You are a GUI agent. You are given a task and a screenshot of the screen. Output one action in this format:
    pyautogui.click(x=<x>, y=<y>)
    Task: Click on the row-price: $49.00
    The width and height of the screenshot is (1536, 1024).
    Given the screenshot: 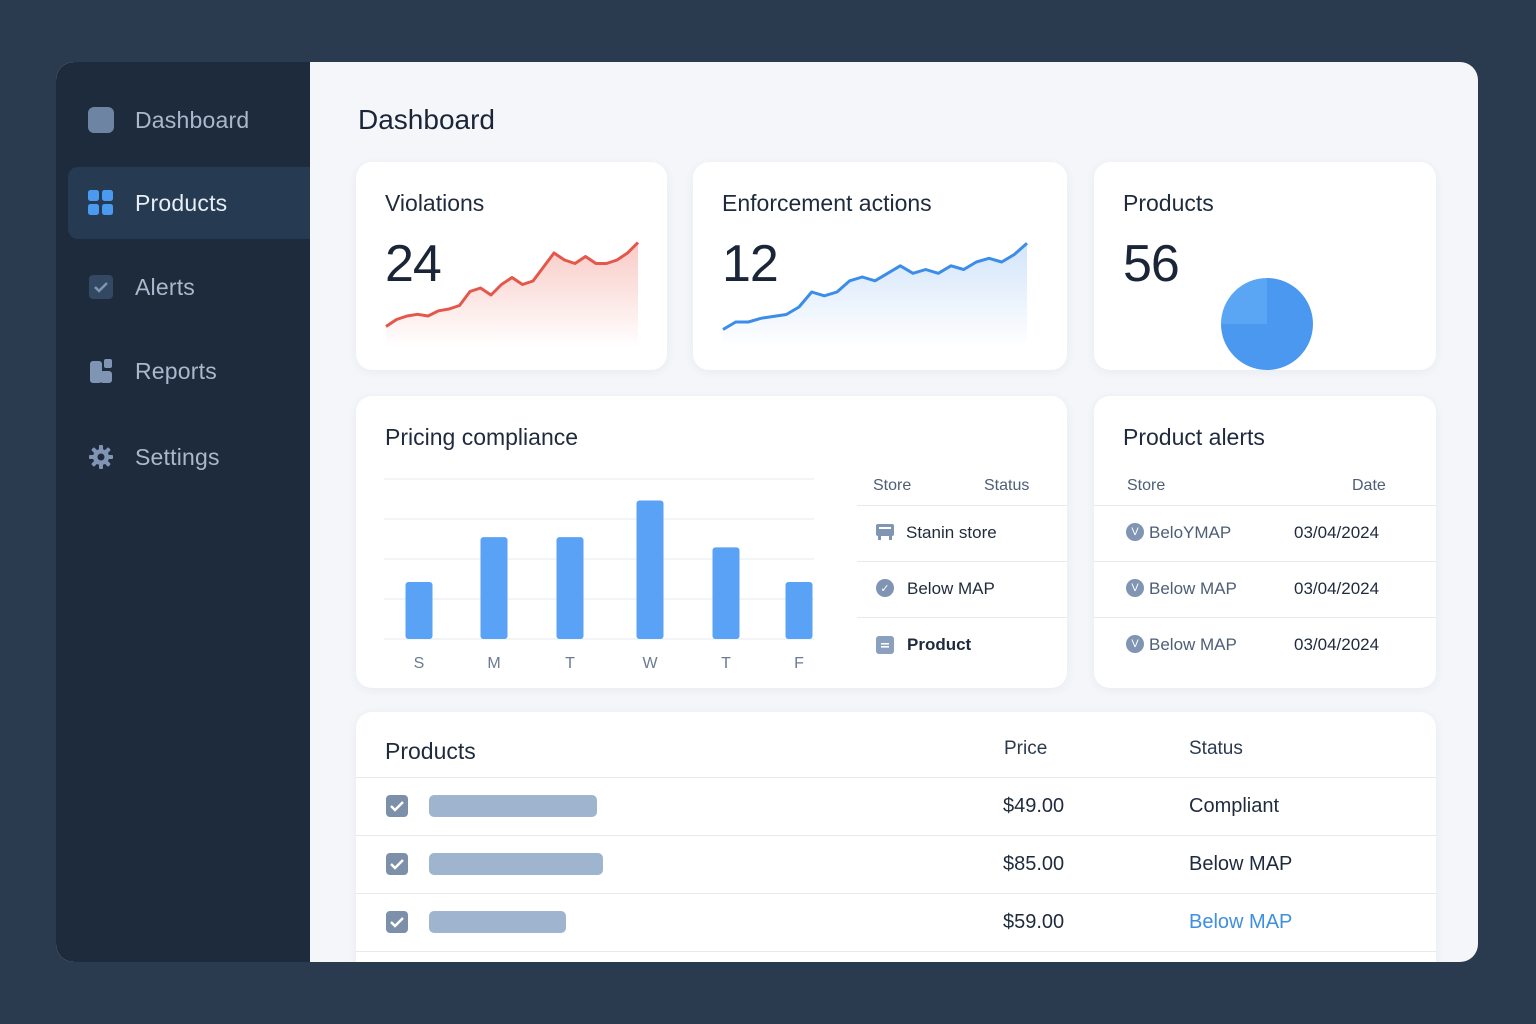 What is the action you would take?
    pyautogui.click(x=1034, y=806)
    